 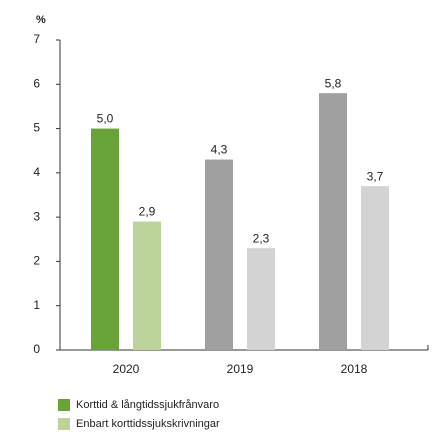 What do you see at coordinates (261, 238) in the screenshot?
I see `data-label: 2,3` at bounding box center [261, 238].